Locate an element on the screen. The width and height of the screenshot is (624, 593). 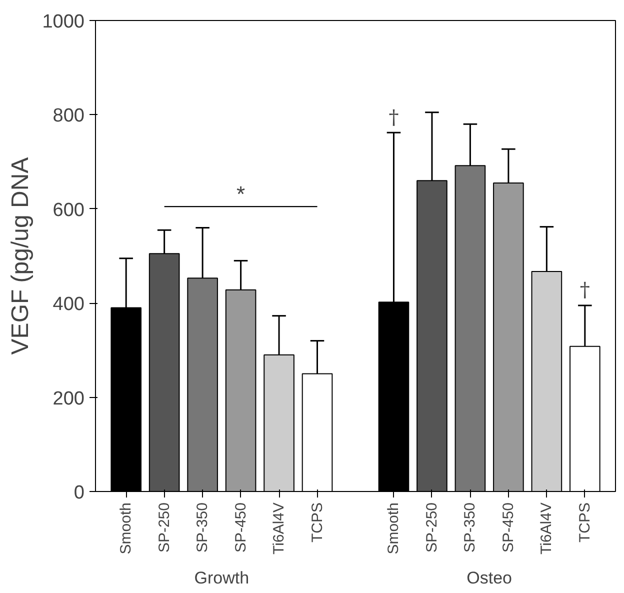
y-tick-label: 1000 is located at coordinates (63, 22).